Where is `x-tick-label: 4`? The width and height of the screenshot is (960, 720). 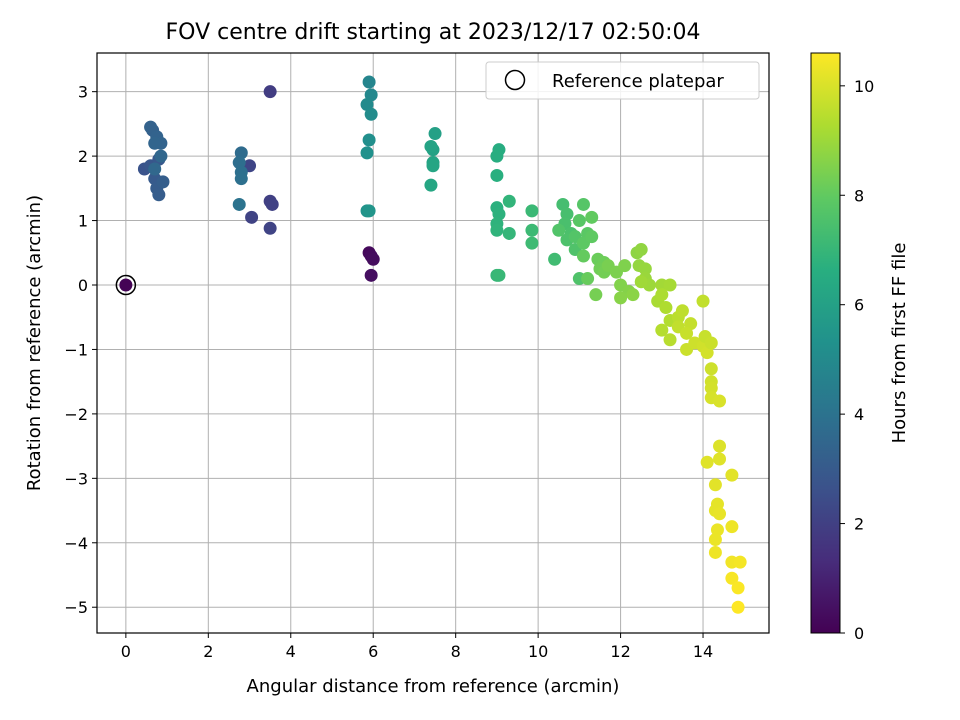
x-tick-label: 4 is located at coordinates (291, 651).